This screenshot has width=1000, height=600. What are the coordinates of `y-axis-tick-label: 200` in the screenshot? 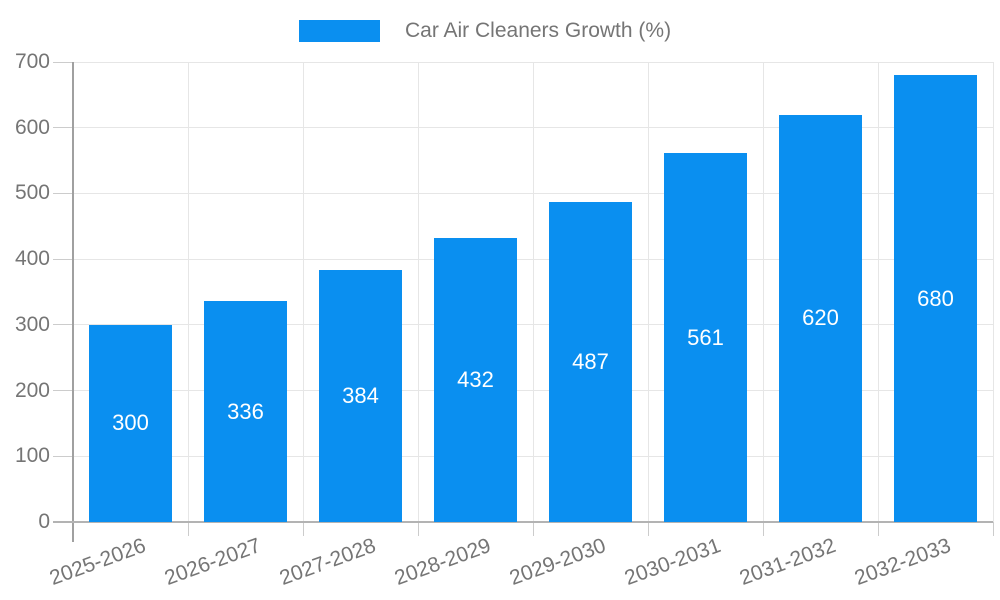 It's located at (32, 390).